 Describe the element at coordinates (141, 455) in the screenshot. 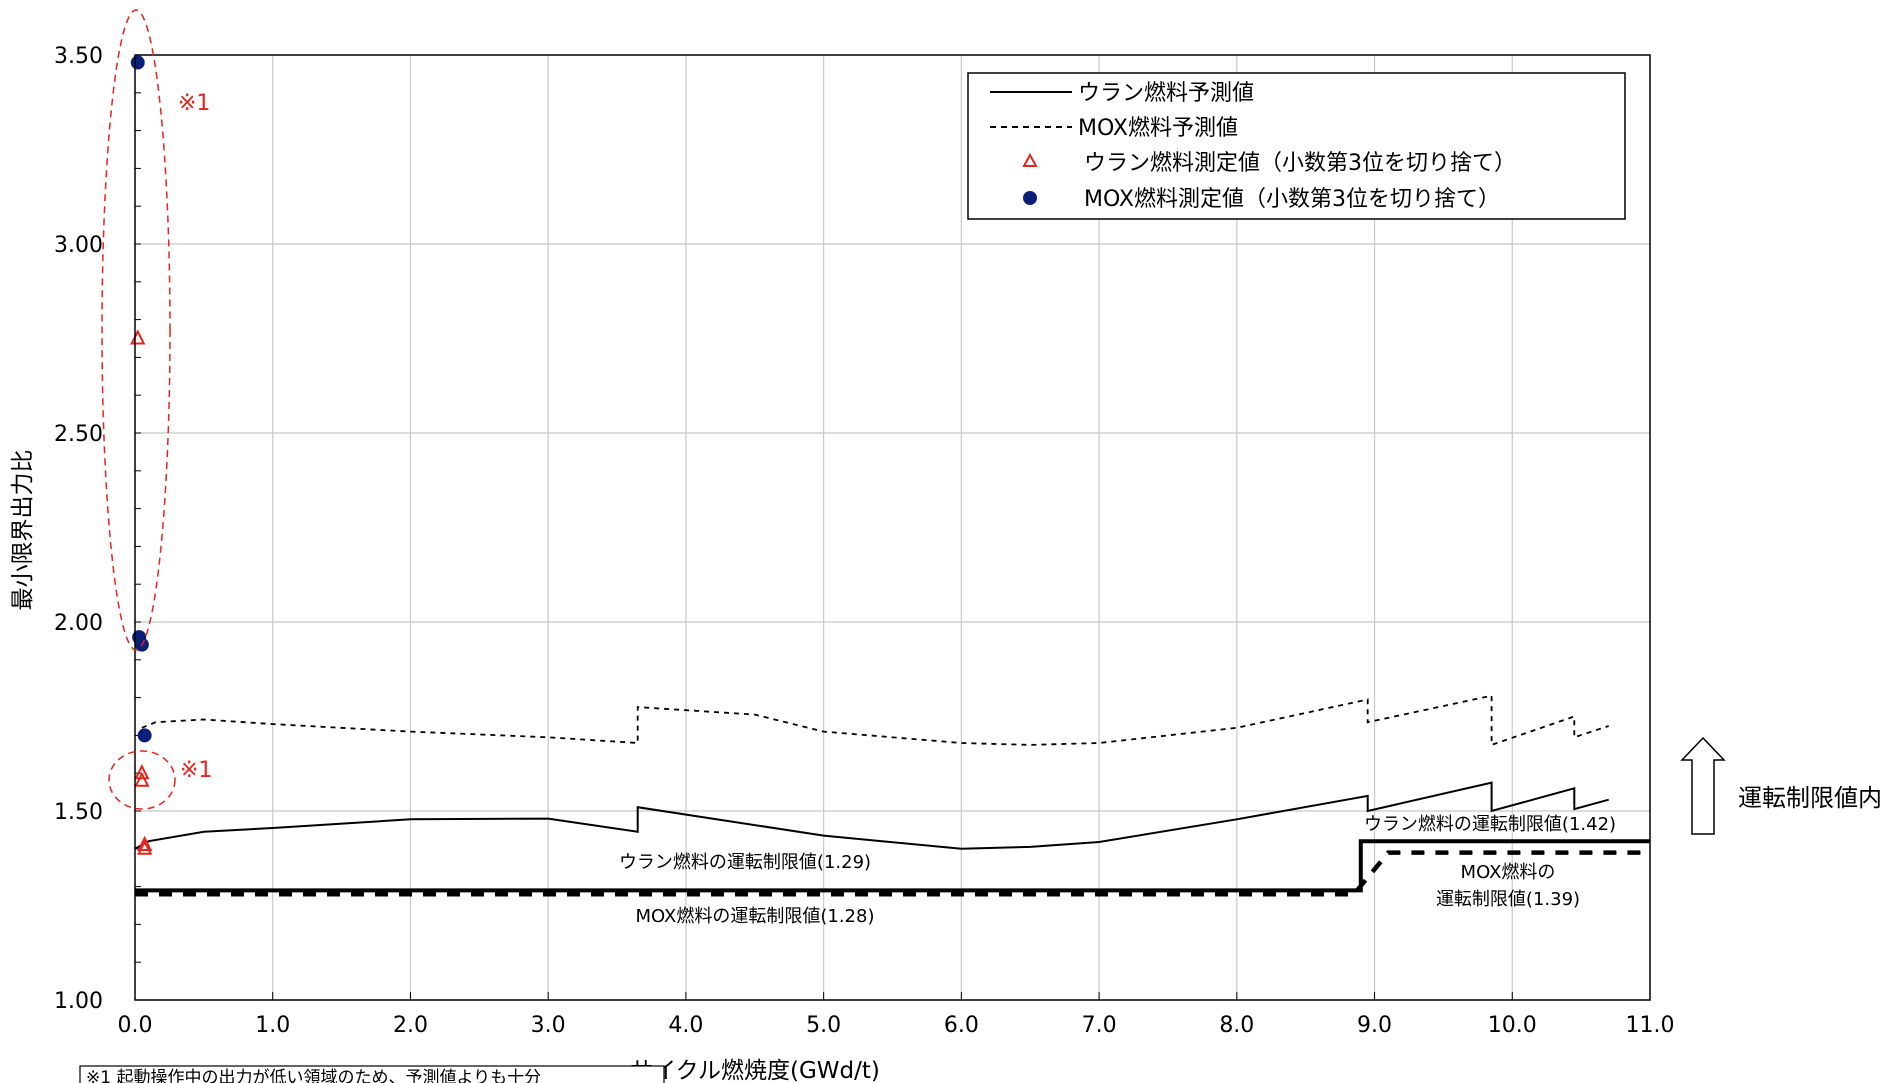

I see `measurement-markers` at that location.